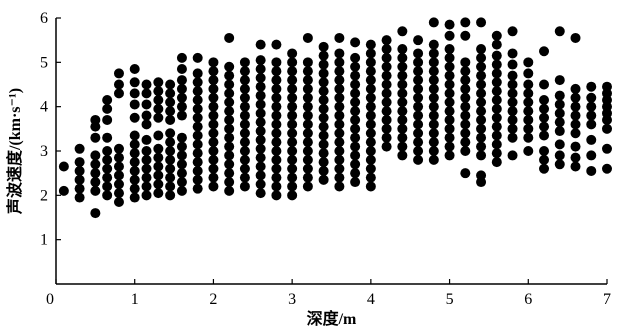 The width and height of the screenshot is (620, 329). Describe the element at coordinates (50, 299) in the screenshot. I see `x-tick-label: 0` at that location.